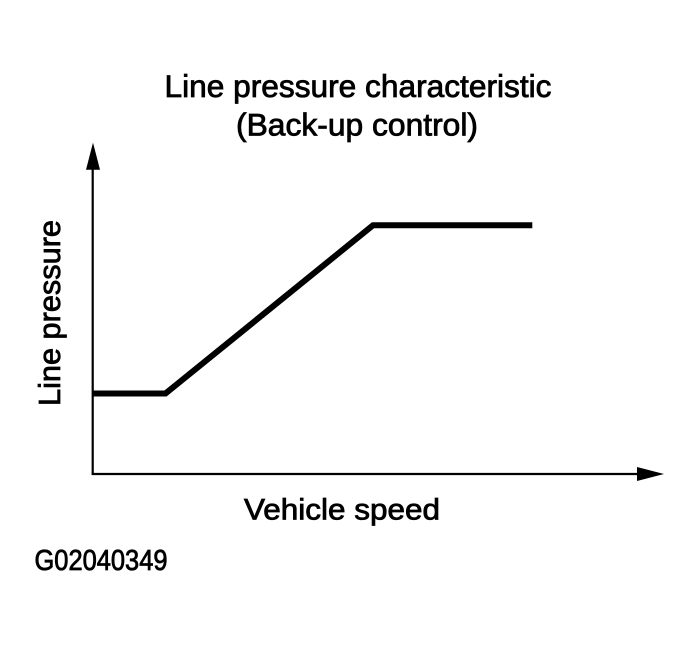  I want to click on svg-text: (Back-up control), so click(357, 125).